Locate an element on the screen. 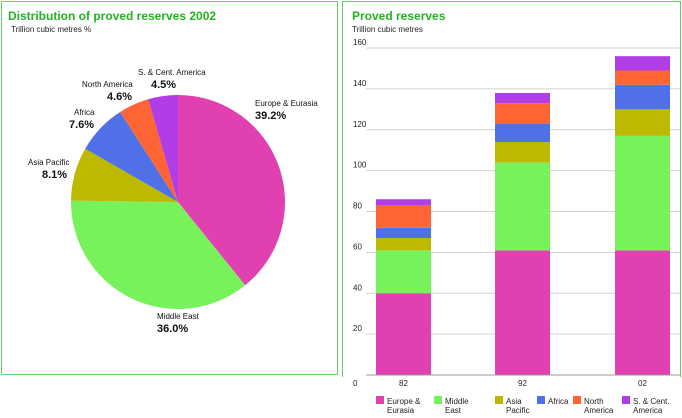  y-tick-label: 60 is located at coordinates (357, 246).